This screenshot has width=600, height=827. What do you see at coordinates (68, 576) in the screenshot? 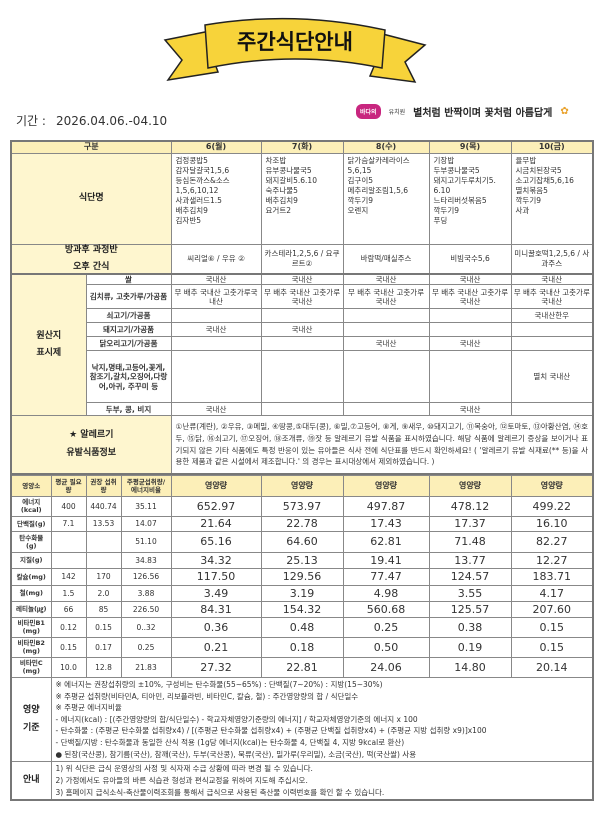
I see `nutrient-value: 142` at bounding box center [68, 576].